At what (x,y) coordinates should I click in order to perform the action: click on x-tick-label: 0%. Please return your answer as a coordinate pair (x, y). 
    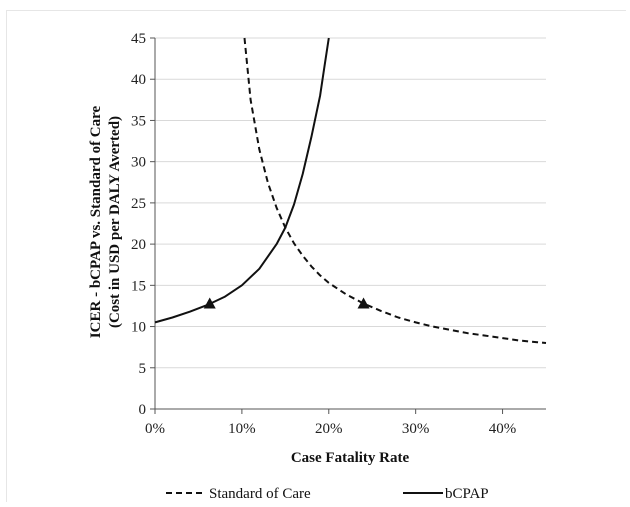
    Looking at the image, I should click on (155, 429).